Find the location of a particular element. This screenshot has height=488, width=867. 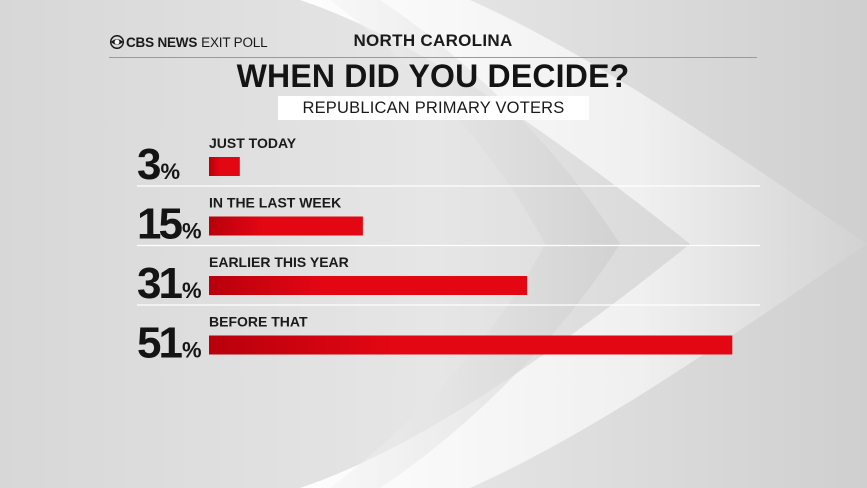

header-divider is located at coordinates (433, 57).